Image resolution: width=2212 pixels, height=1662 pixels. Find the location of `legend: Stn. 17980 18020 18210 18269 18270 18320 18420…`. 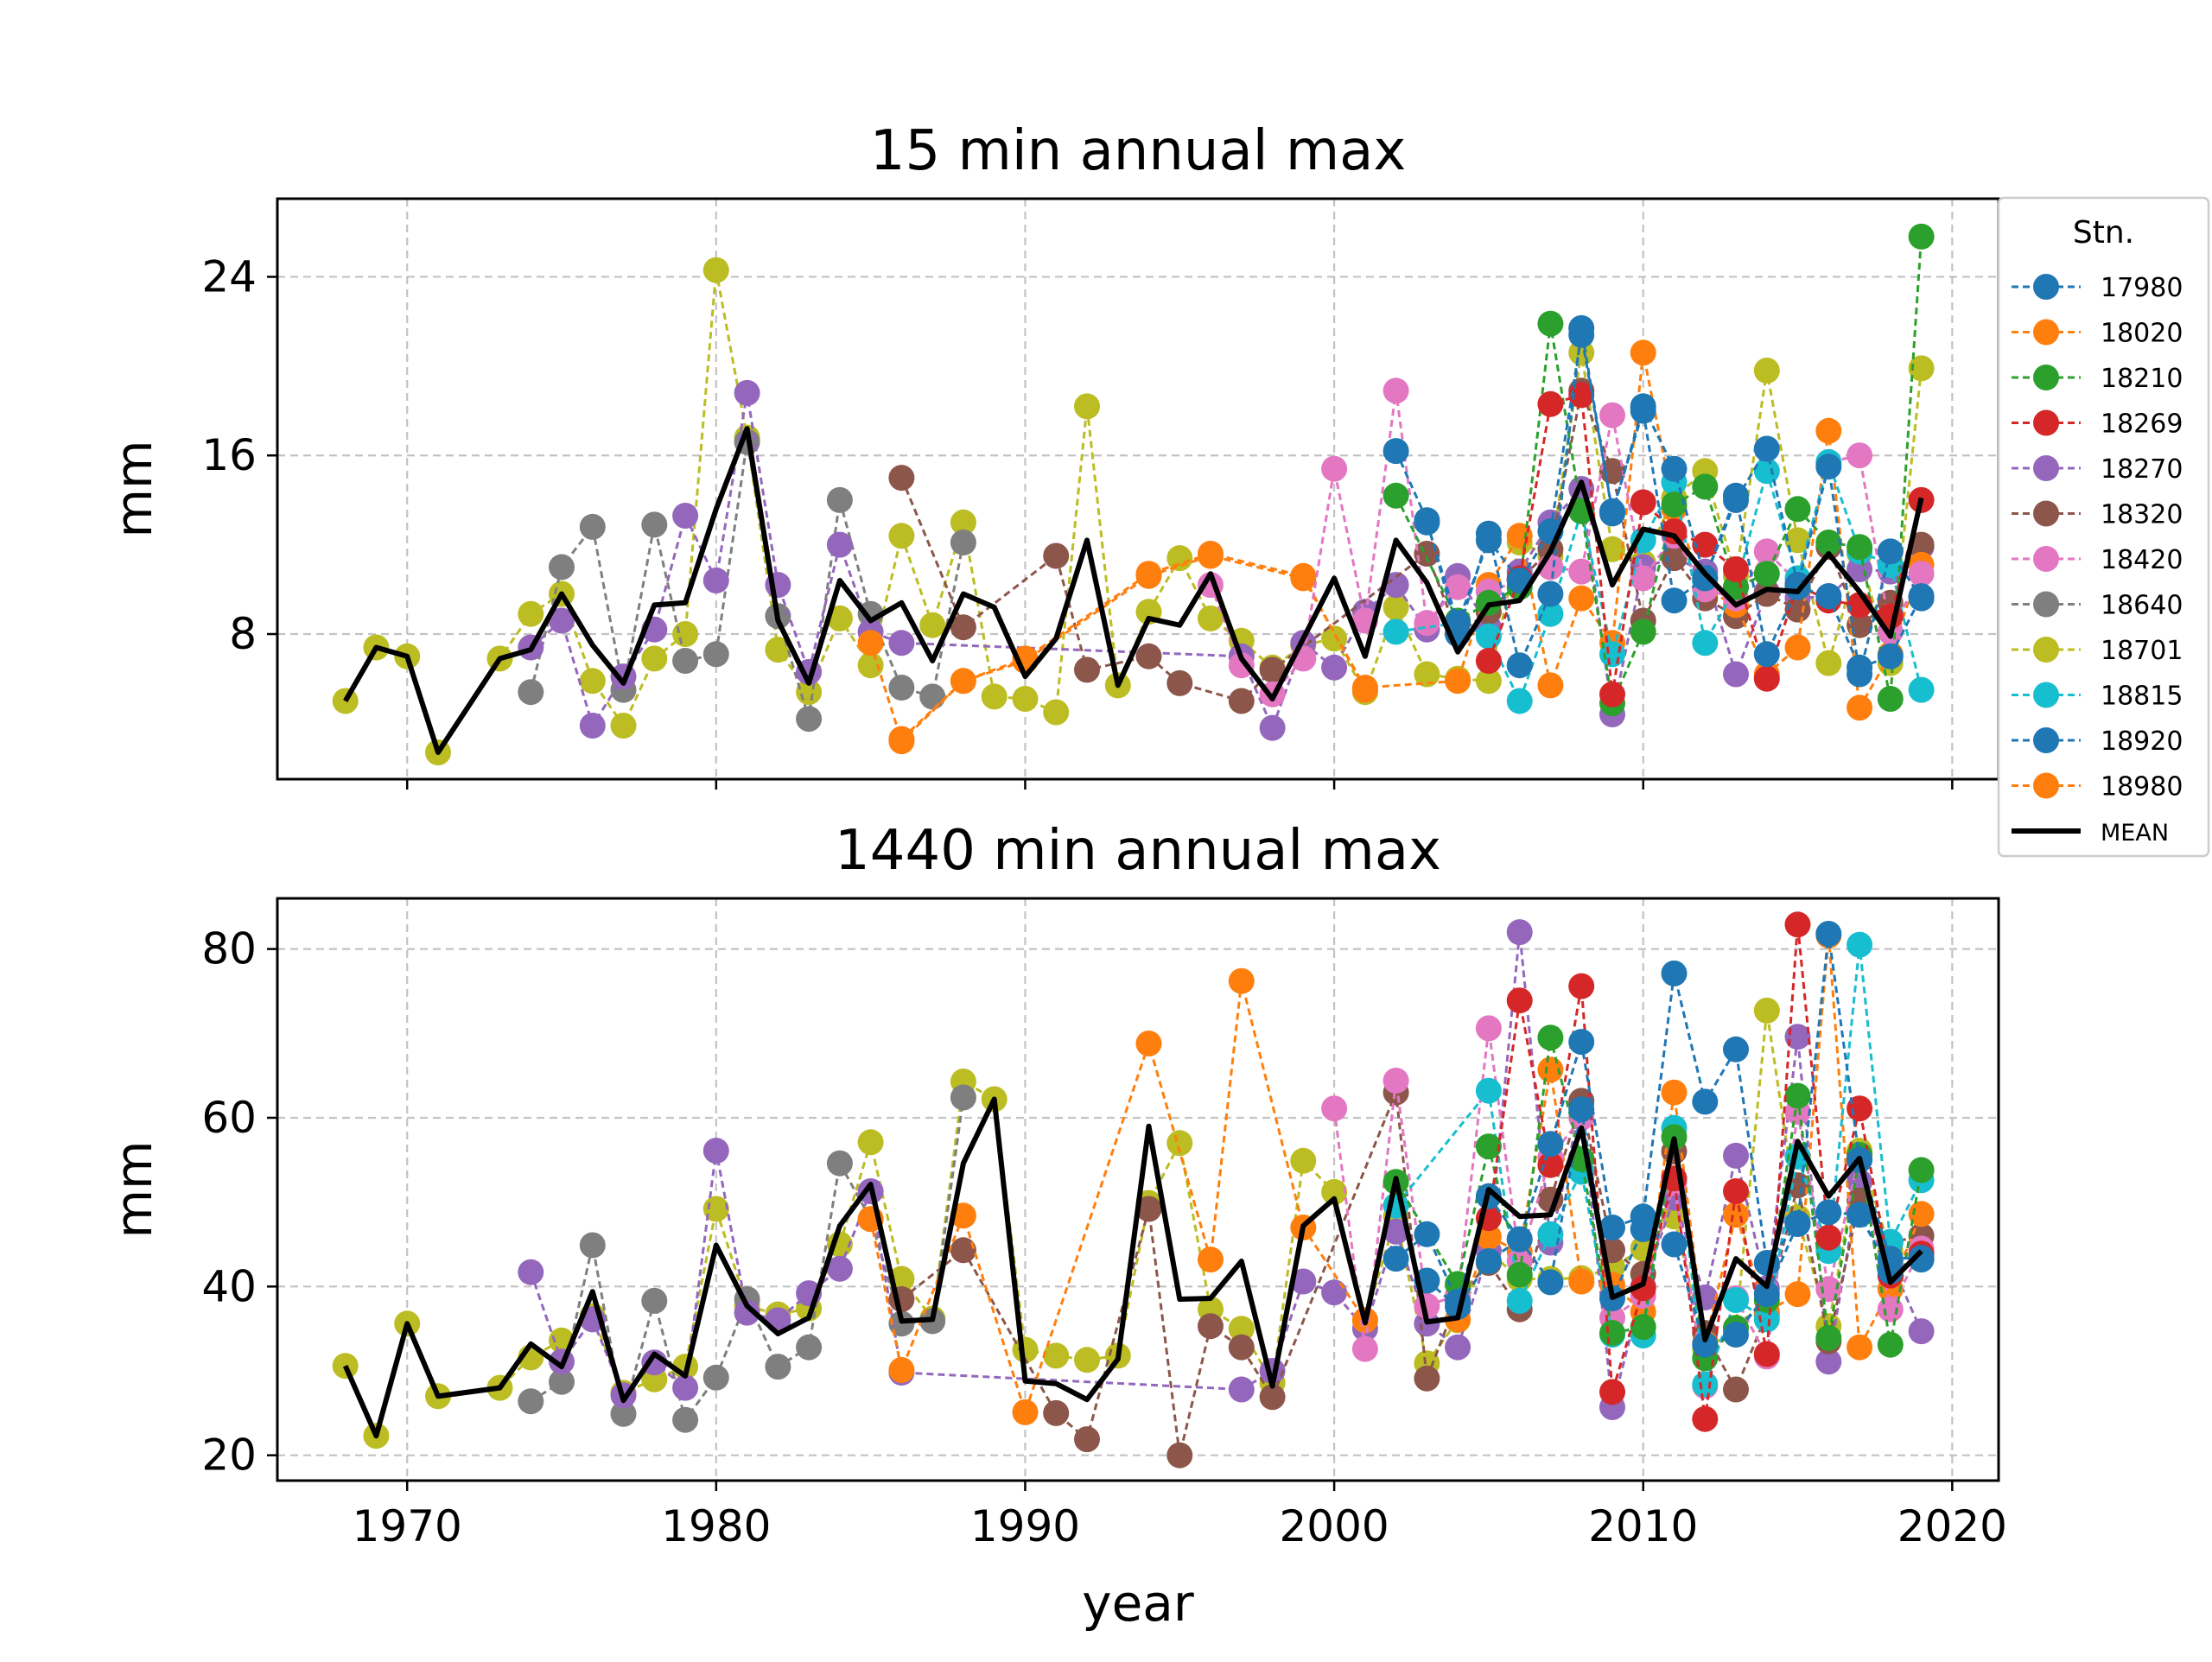

legend: Stn. 17980 18020 18210 18269 18270 18320 18420… is located at coordinates (2103, 527).